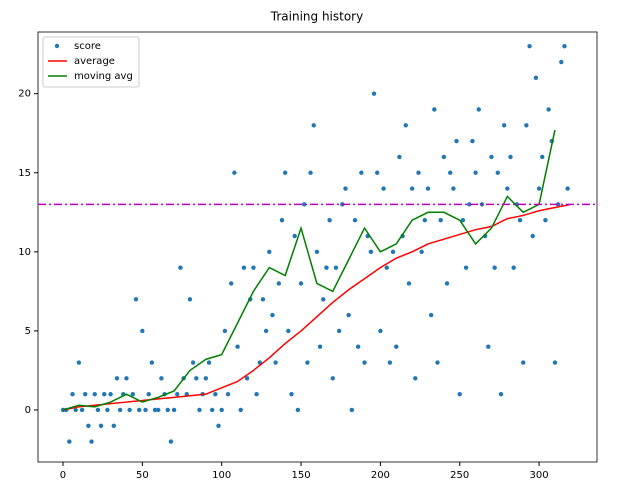 The image size is (632, 485). Describe the element at coordinates (63, 475) in the screenshot. I see `x-tick-label: 0` at that location.